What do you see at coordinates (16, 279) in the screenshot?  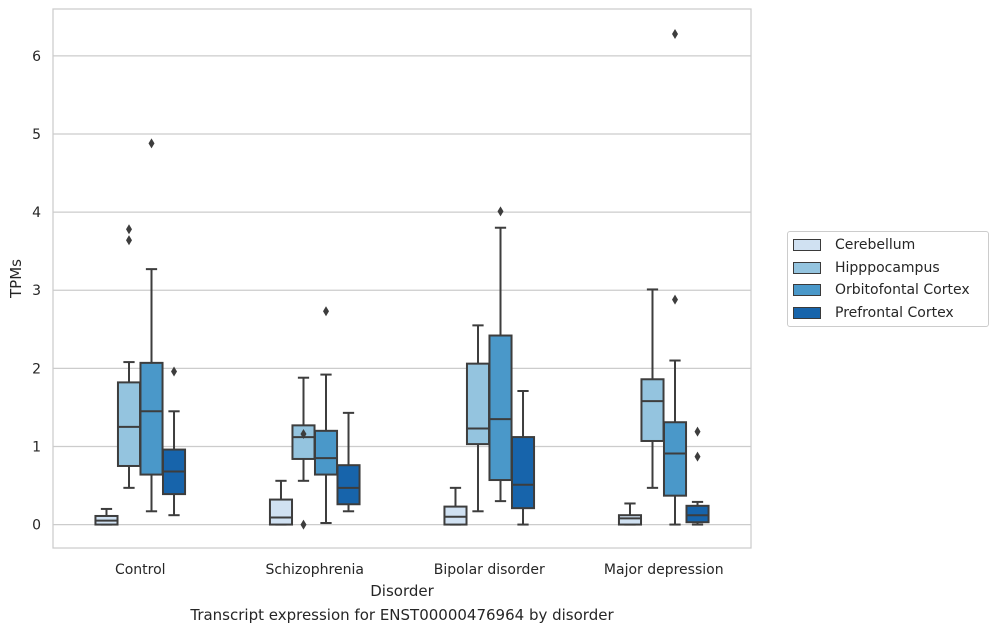 I see `y-axis-label: TPMs` at bounding box center [16, 279].